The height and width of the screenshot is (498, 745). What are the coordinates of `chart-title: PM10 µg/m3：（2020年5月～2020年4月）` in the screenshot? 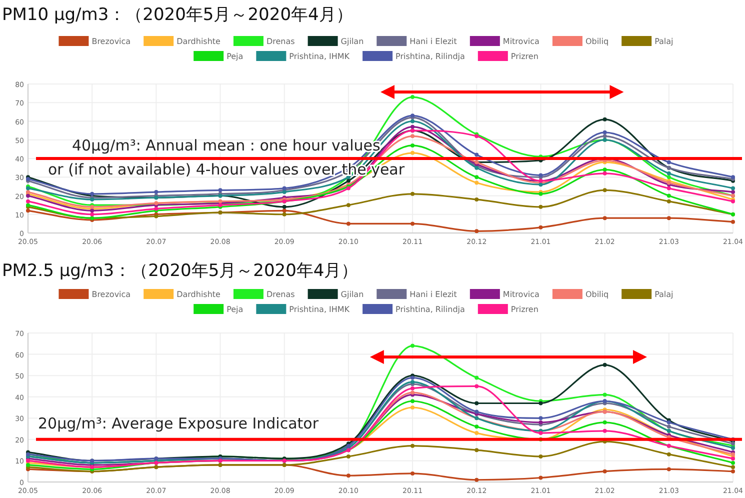 It's located at (177, 15).